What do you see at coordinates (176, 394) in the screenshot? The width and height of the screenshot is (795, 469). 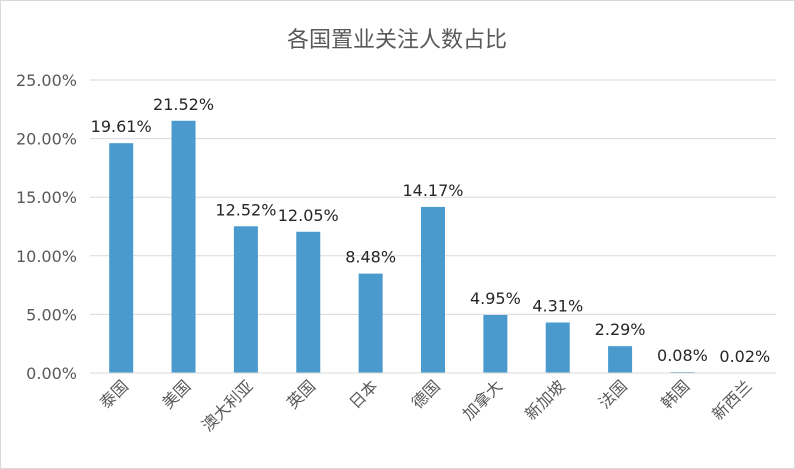 I see `x-tick-label: 美国` at bounding box center [176, 394].